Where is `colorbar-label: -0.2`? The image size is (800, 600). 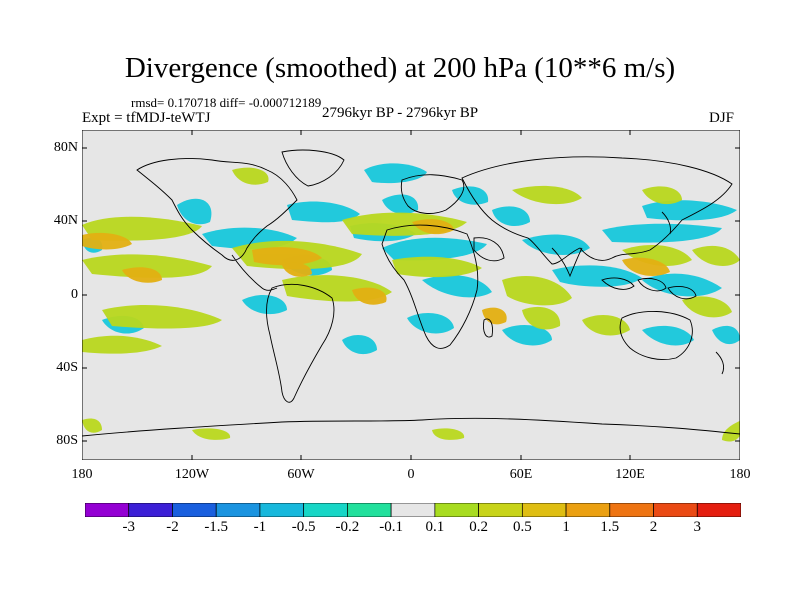 colorbar-label: -0.2 is located at coordinates (347, 527).